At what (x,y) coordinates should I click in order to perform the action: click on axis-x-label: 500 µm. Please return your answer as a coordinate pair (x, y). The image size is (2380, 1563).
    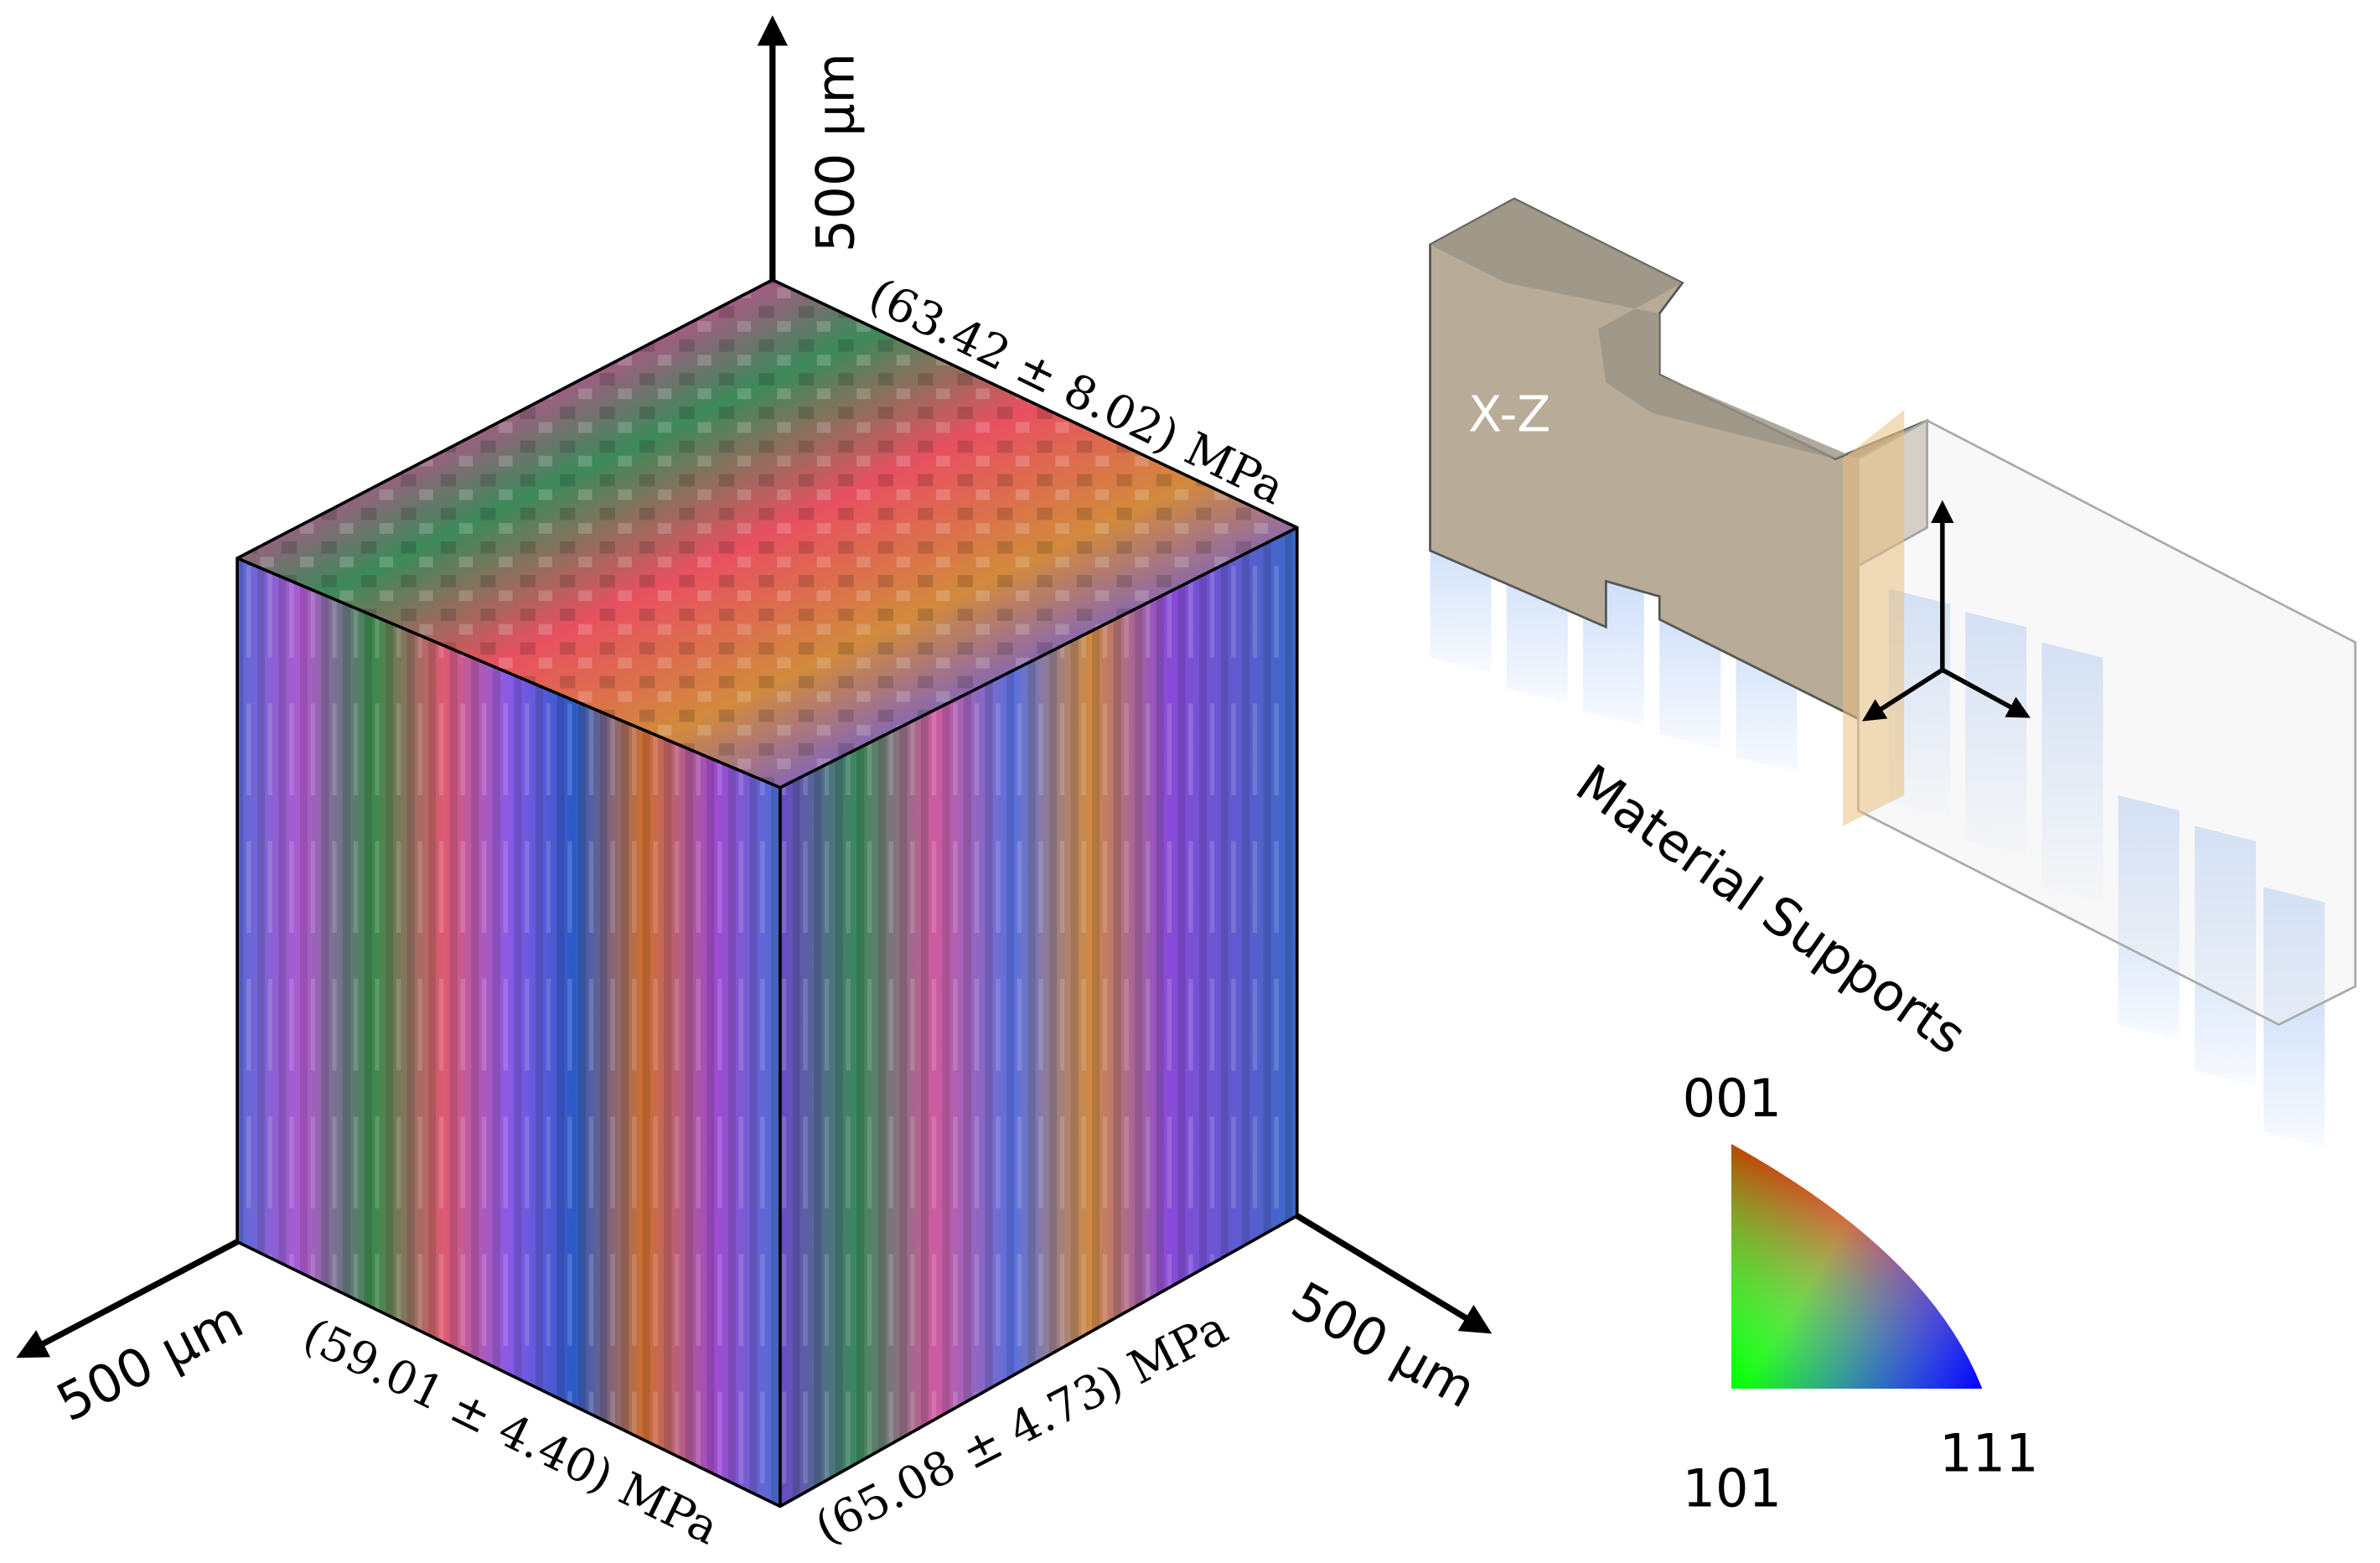
    Looking at the image, I should click on (149, 1361).